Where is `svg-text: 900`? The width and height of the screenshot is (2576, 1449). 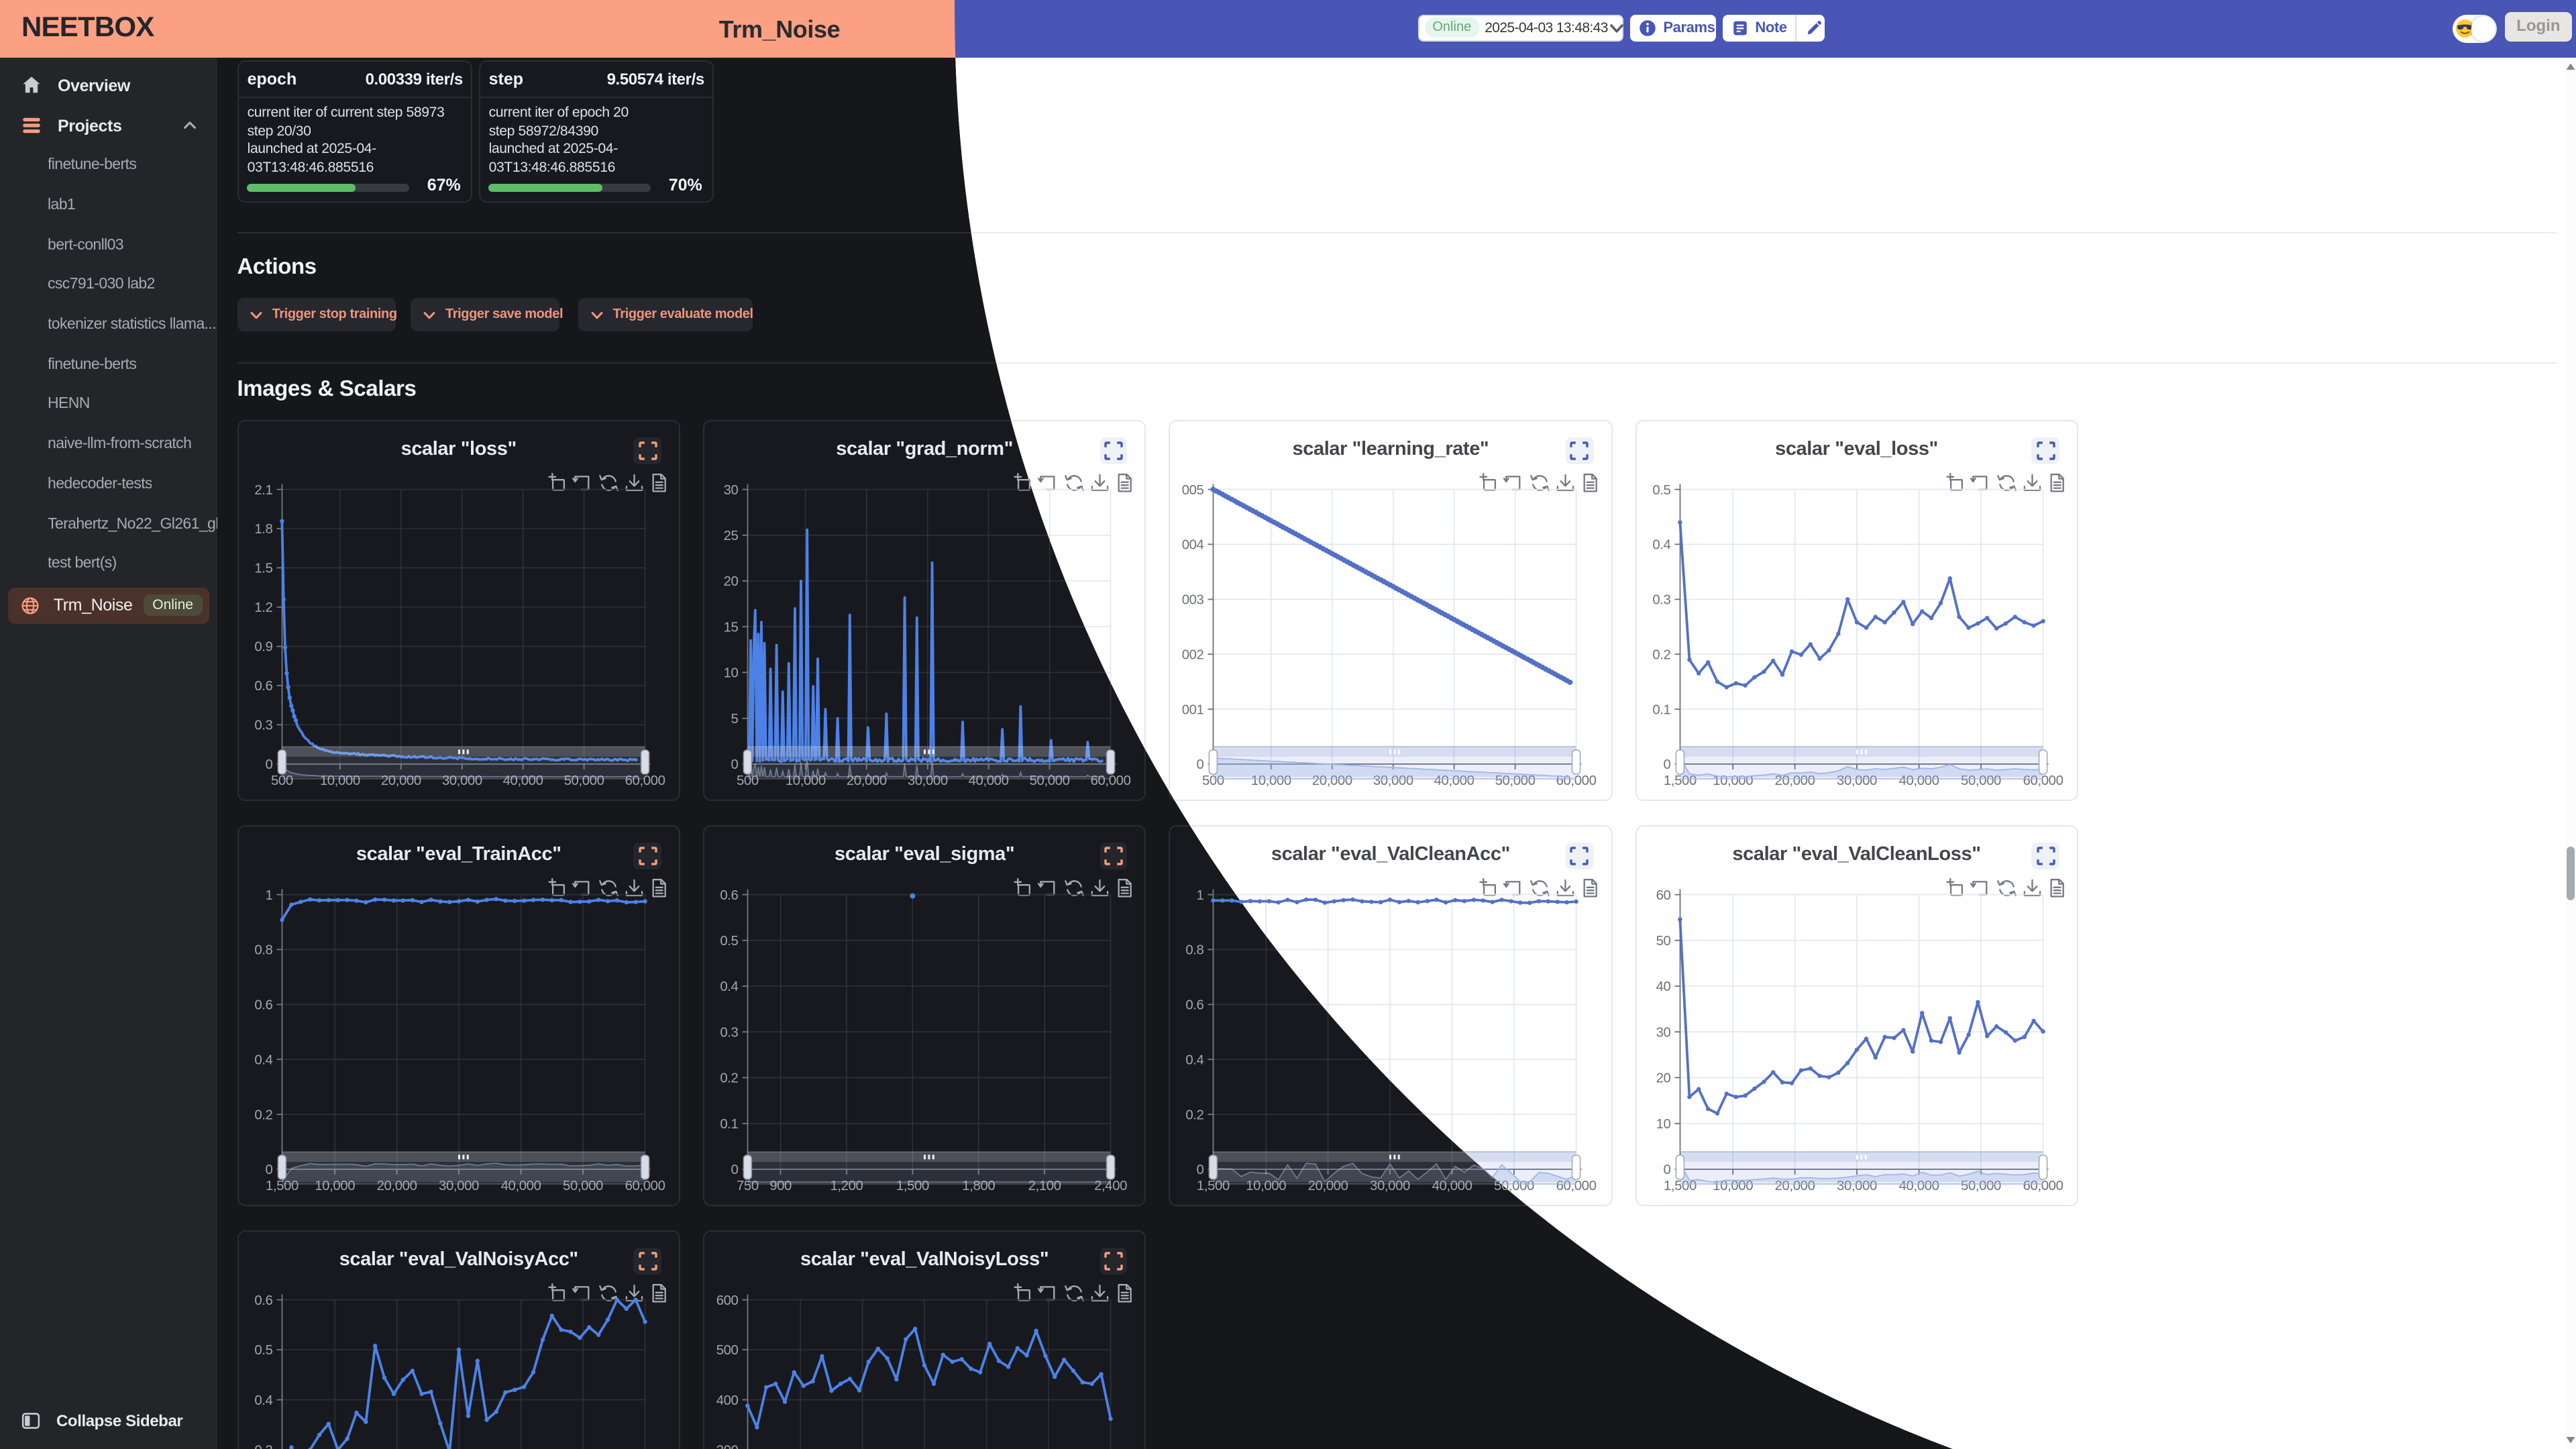
svg-text: 900 is located at coordinates (780, 1186).